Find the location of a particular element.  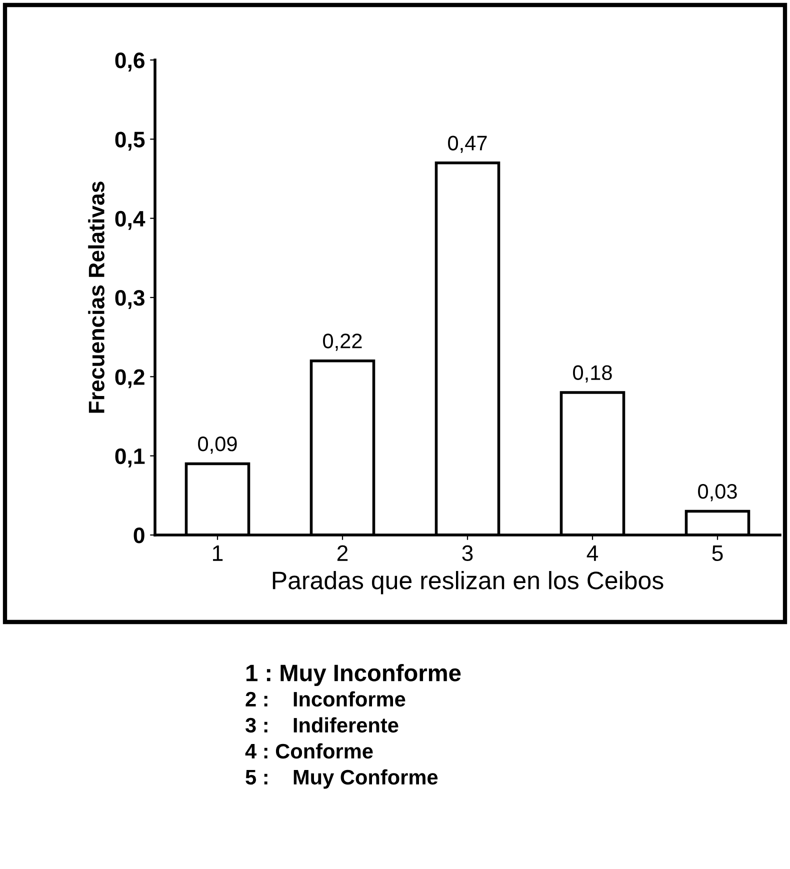

text: 4 : Conforme is located at coordinates (309, 751).